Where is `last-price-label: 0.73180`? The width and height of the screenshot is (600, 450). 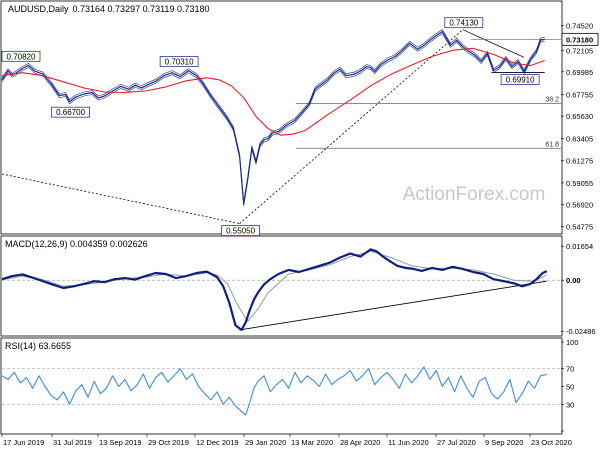
last-price-label: 0.73180 is located at coordinates (579, 39).